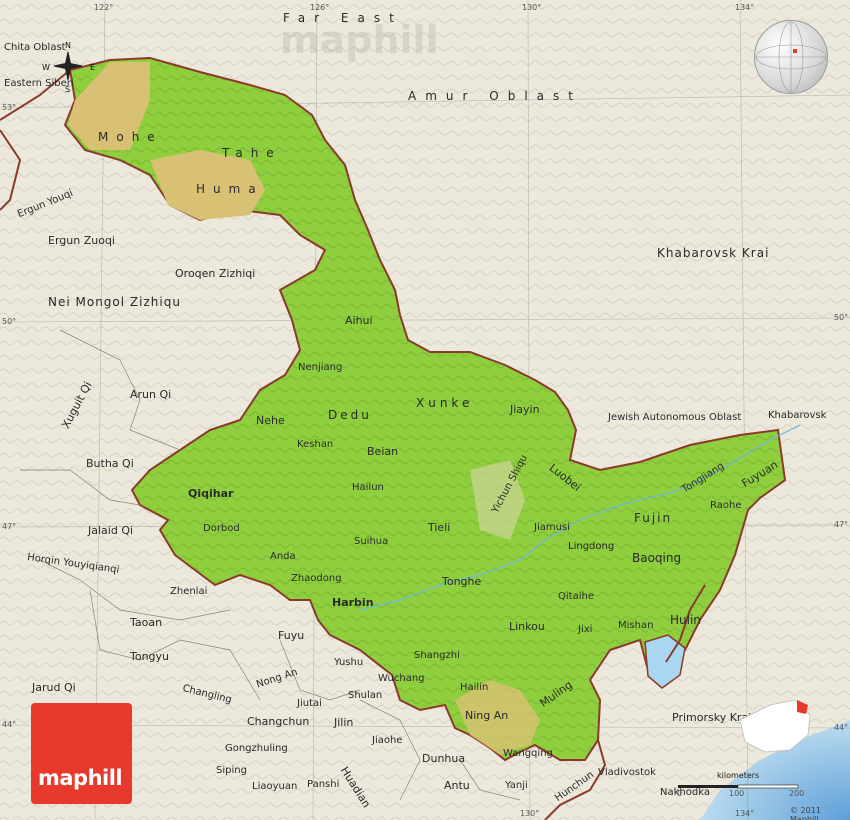 The width and height of the screenshot is (850, 820). What do you see at coordinates (230, 189) in the screenshot?
I see `place-huma: Huma` at bounding box center [230, 189].